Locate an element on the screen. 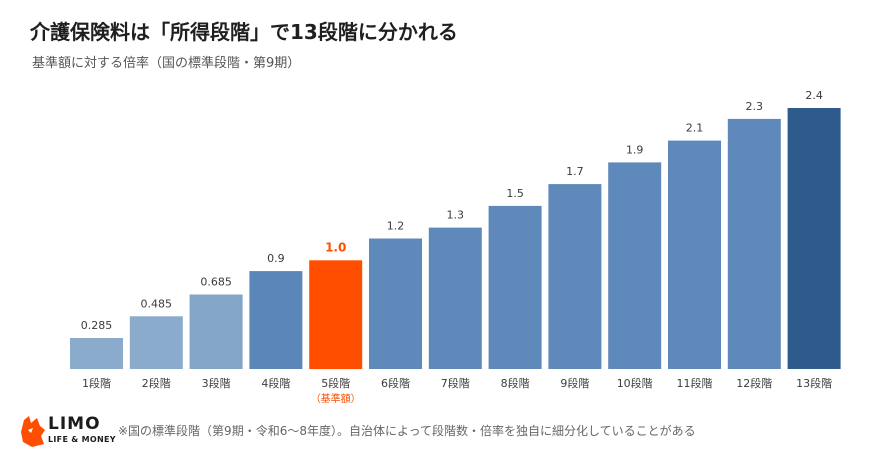  data-label: 0.485 is located at coordinates (157, 303).